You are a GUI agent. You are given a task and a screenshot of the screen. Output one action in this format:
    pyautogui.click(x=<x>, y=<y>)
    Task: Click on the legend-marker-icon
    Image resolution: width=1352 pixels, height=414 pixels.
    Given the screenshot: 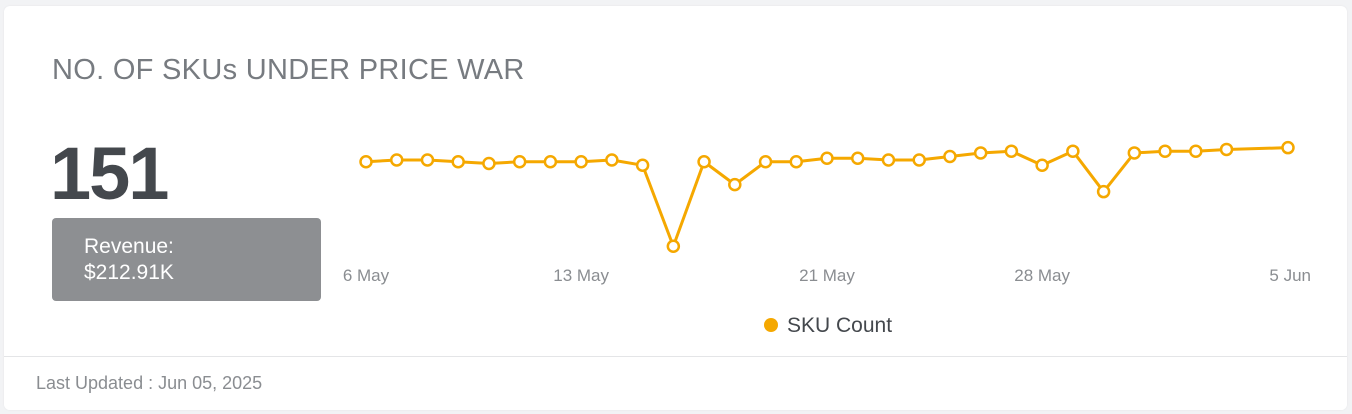 What is the action you would take?
    pyautogui.click(x=771, y=325)
    